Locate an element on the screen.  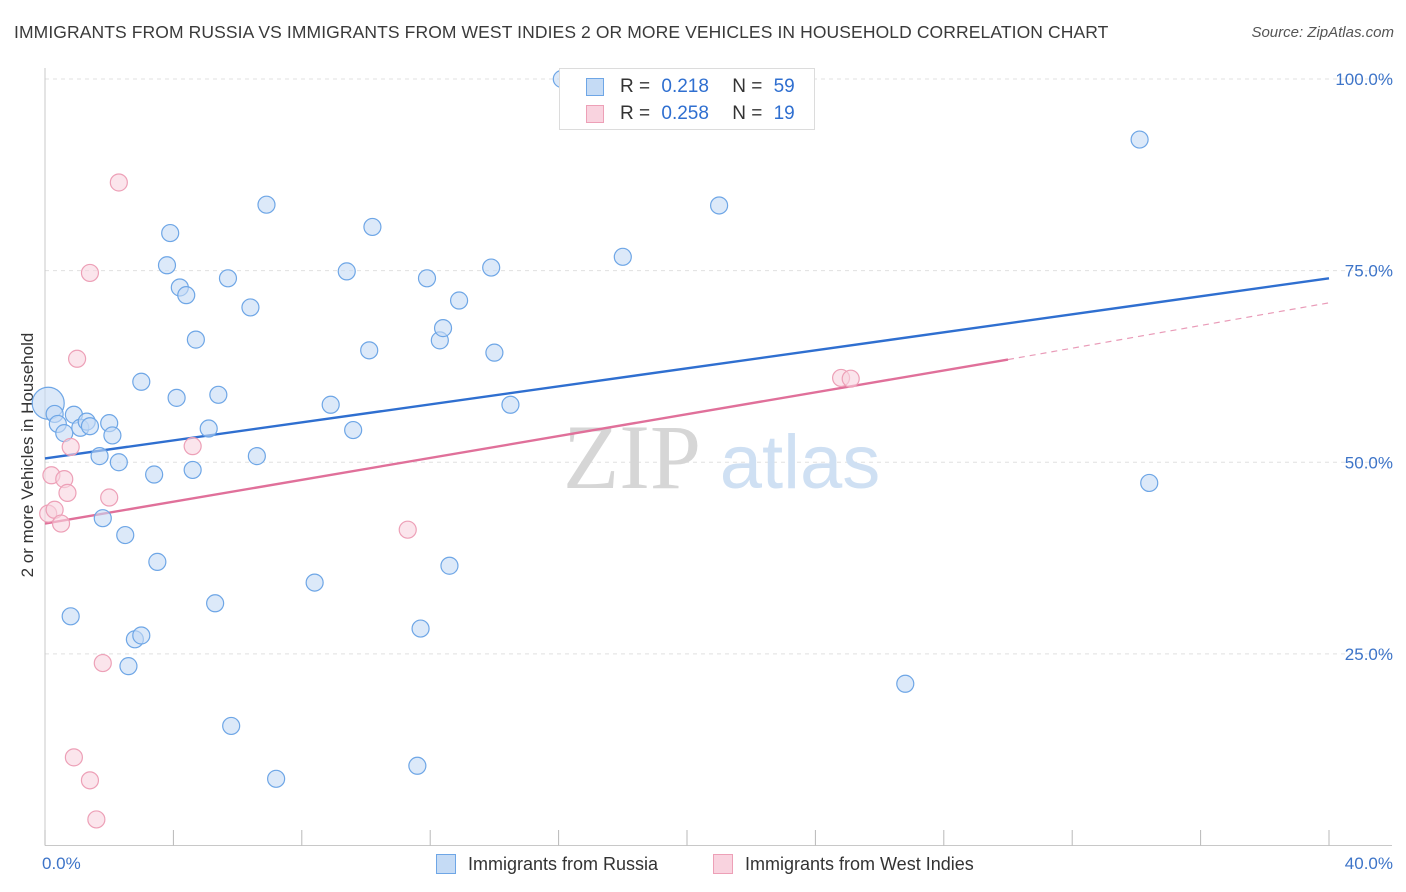
n-value-west-indies: 19 is located at coordinates (784, 113).